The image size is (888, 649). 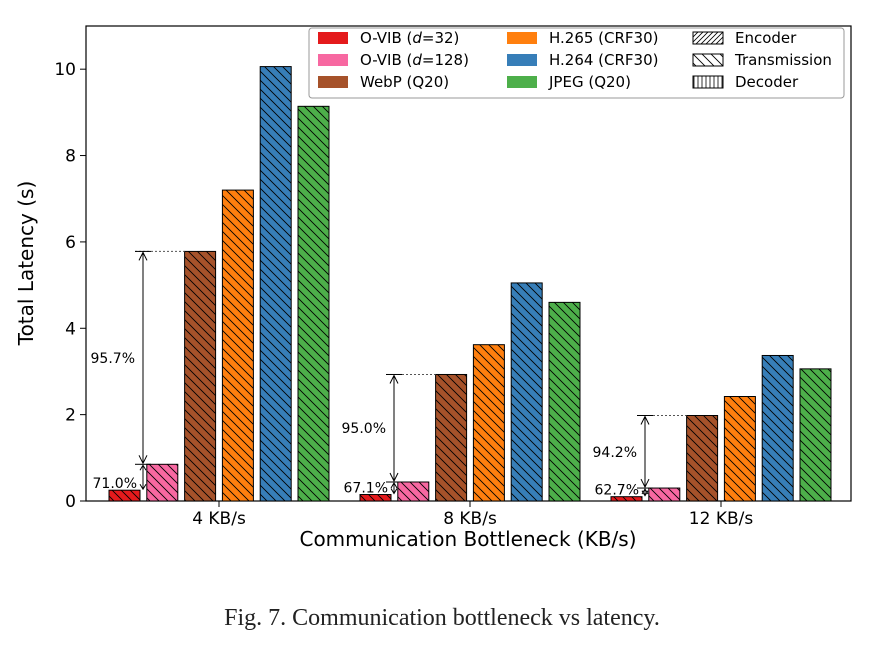 What do you see at coordinates (766, 38) in the screenshot?
I see `legend-label-encoder: Encoder` at bounding box center [766, 38].